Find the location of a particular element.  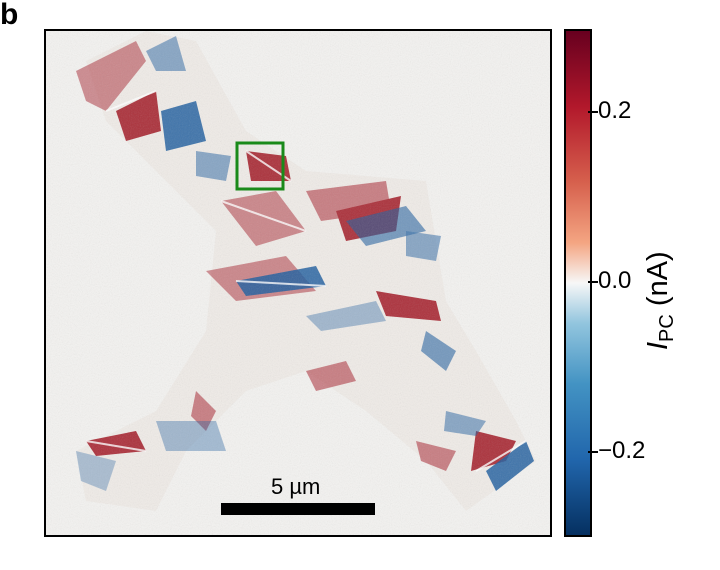

scale-bar-label: 5 µm is located at coordinates (296, 486).